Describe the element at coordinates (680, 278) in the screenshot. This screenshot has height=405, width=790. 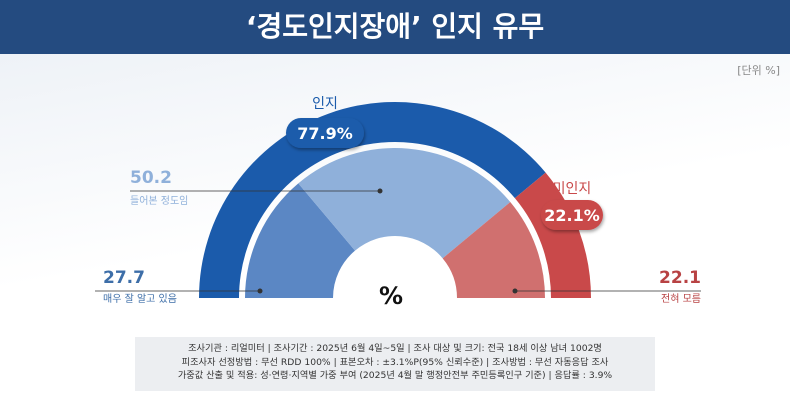
I see `inner-slice-not-known-value: 22.1` at that location.